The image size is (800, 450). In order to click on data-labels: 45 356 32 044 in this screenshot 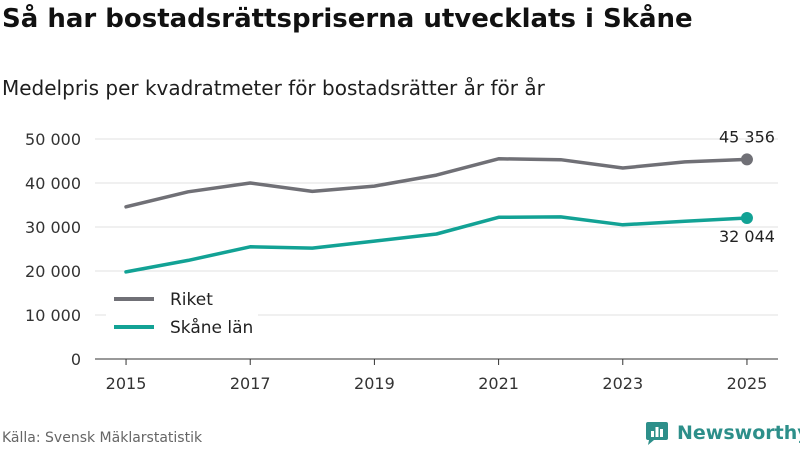, I will do `click(747, 186)`.